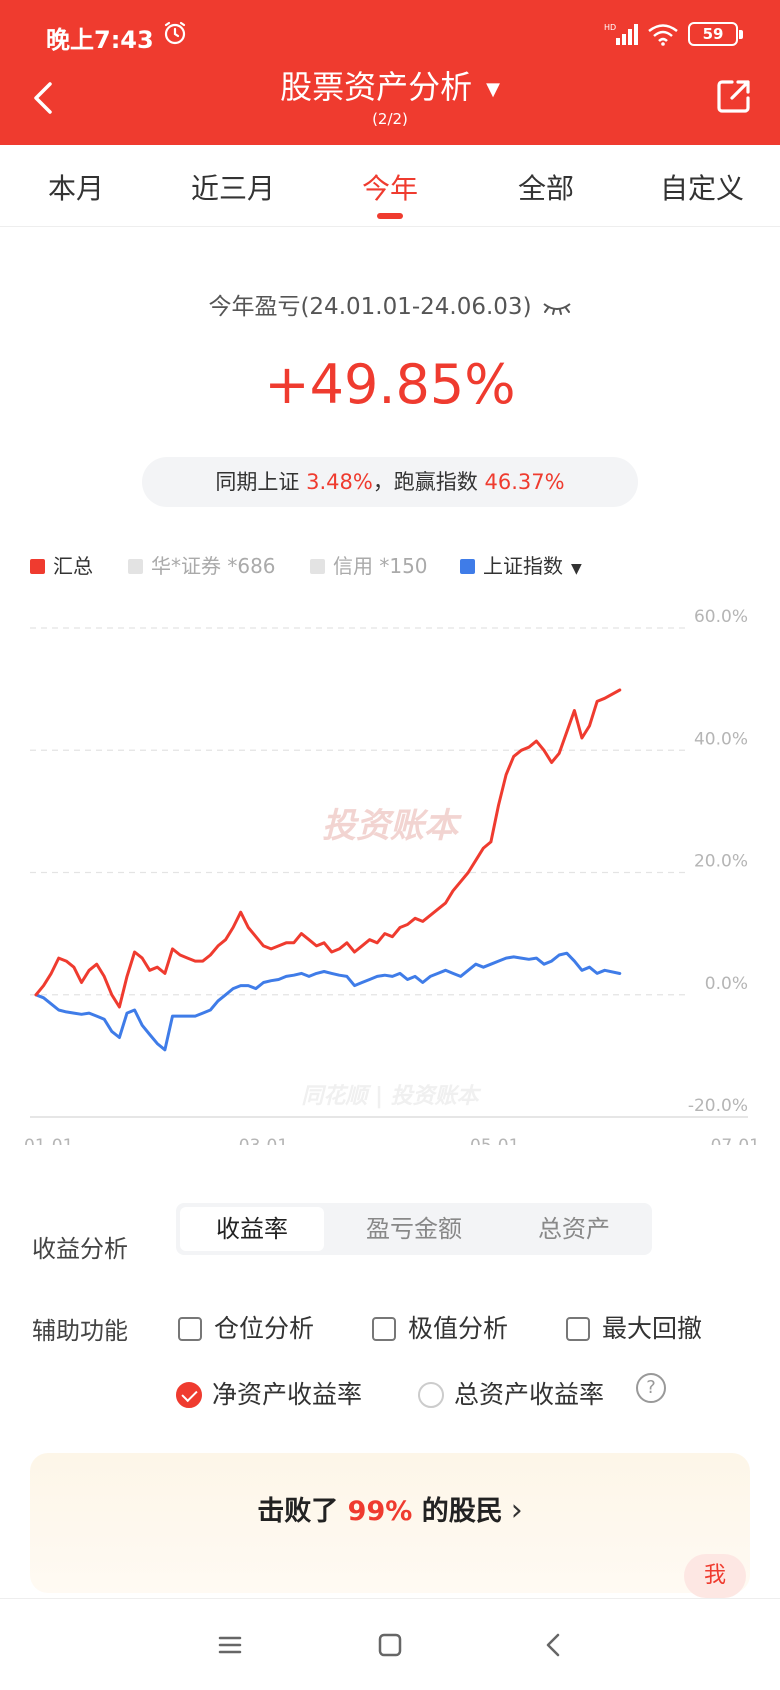 This screenshot has width=780, height=1690. Describe the element at coordinates (264, 1328) in the screenshot. I see `checkbox-label: 仓位分析` at that location.